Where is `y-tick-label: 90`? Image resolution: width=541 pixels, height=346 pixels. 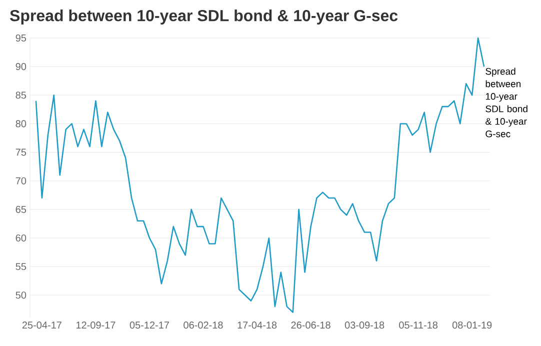
y-tick-label: 90 is located at coordinates (21, 66).